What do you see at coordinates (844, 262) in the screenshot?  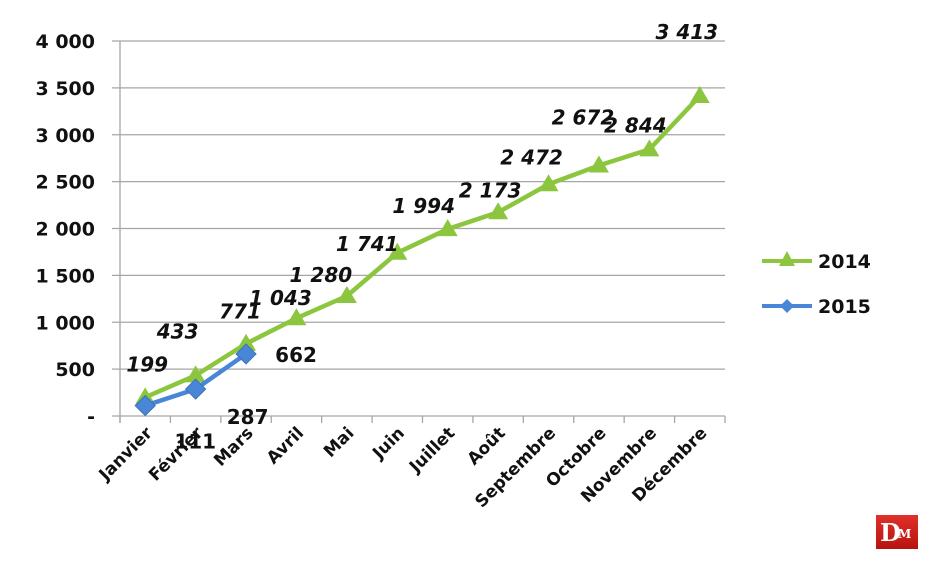 I see `legend-label-2014: 2014` at bounding box center [844, 262].